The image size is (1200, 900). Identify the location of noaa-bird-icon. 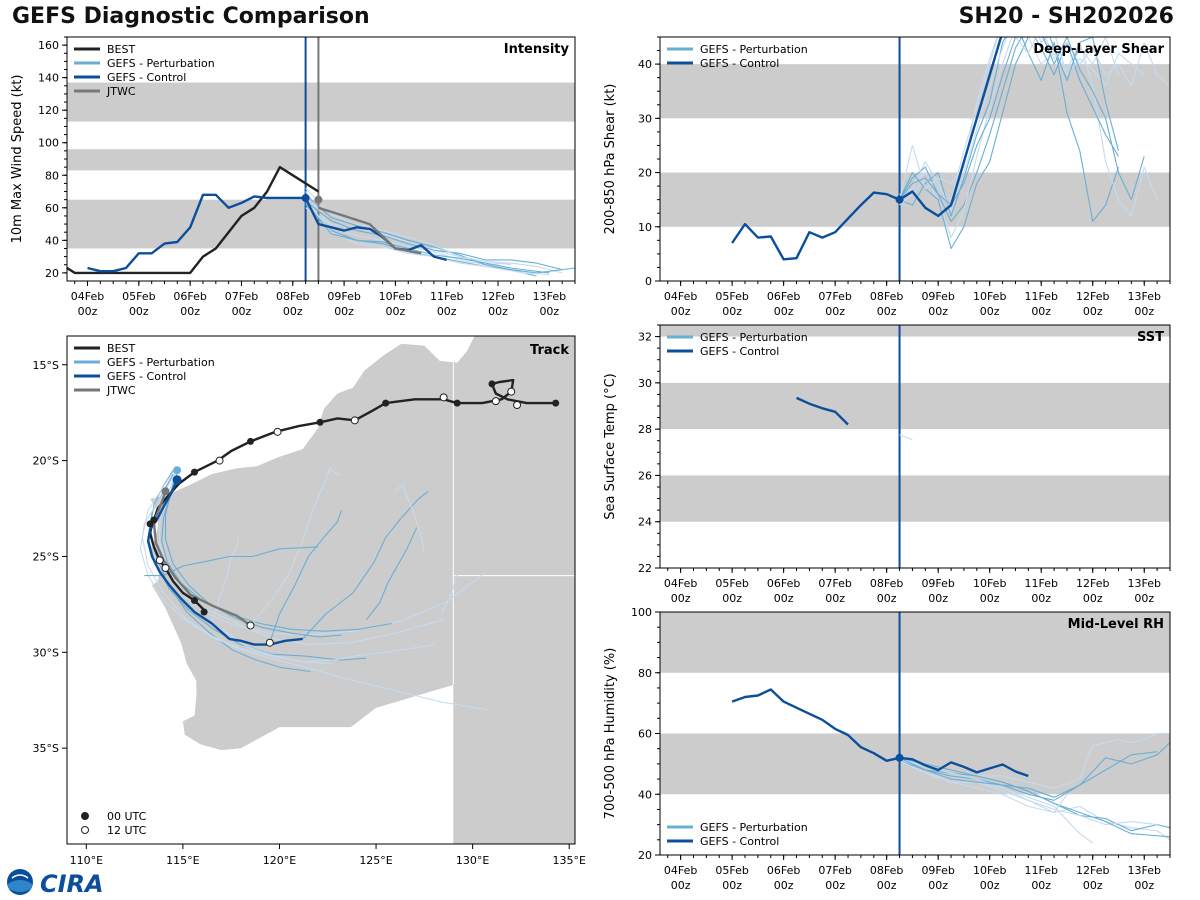
(20, 876).